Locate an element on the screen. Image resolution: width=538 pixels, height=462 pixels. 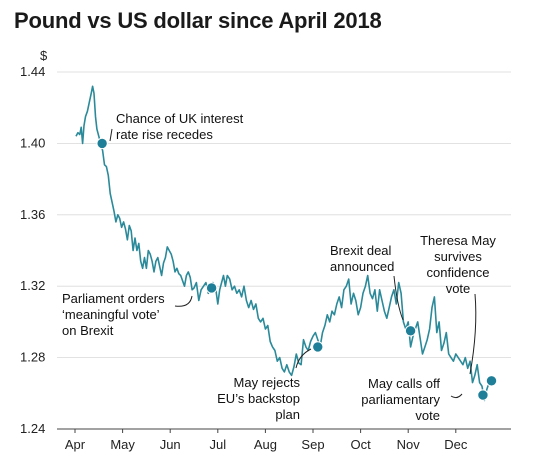
annotation-line: ‘meaningful vote’ is located at coordinates (111, 314).